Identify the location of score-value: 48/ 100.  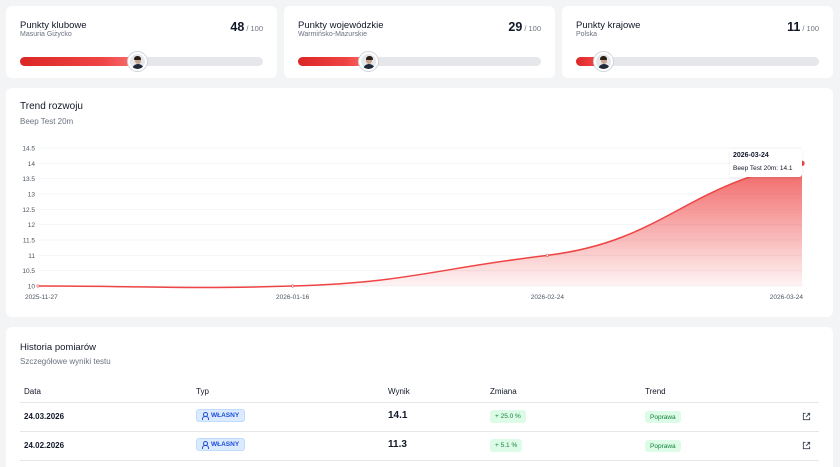
(246, 27).